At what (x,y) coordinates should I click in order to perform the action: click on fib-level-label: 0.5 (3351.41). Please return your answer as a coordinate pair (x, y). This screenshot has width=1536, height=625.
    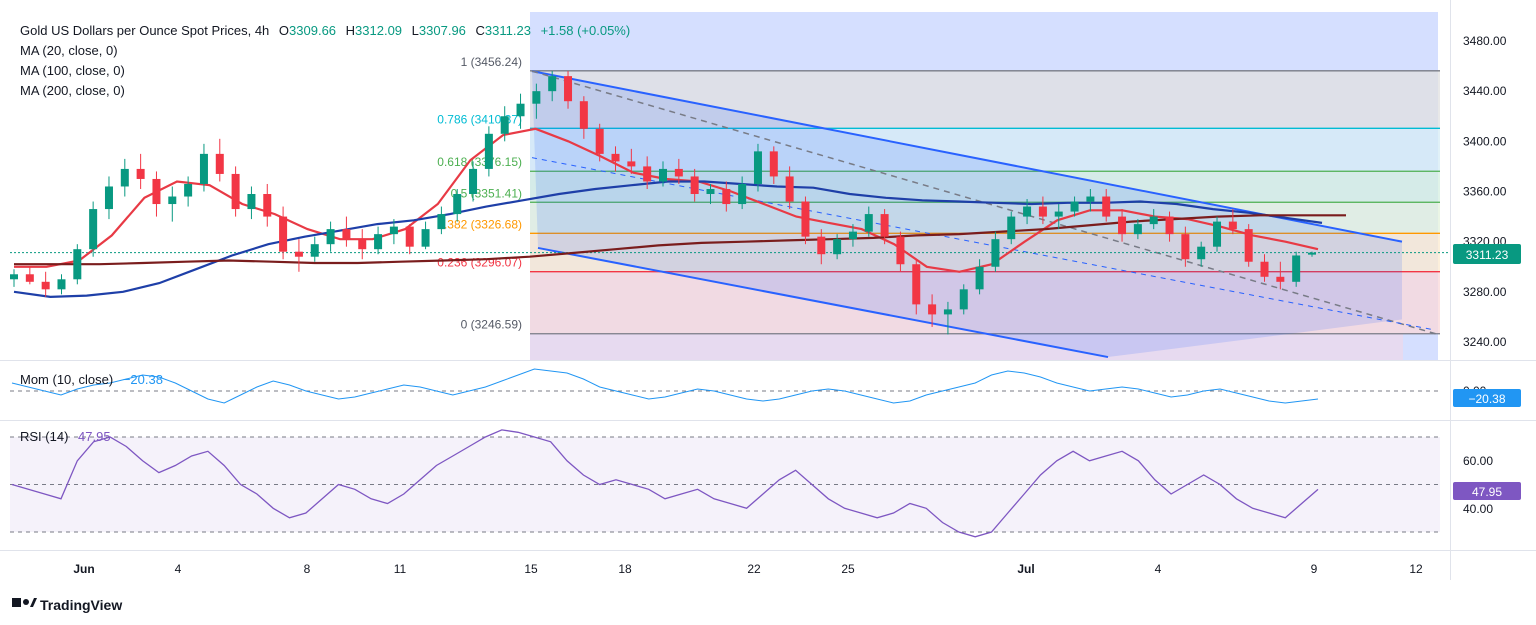
    Looking at the image, I should click on (486, 193).